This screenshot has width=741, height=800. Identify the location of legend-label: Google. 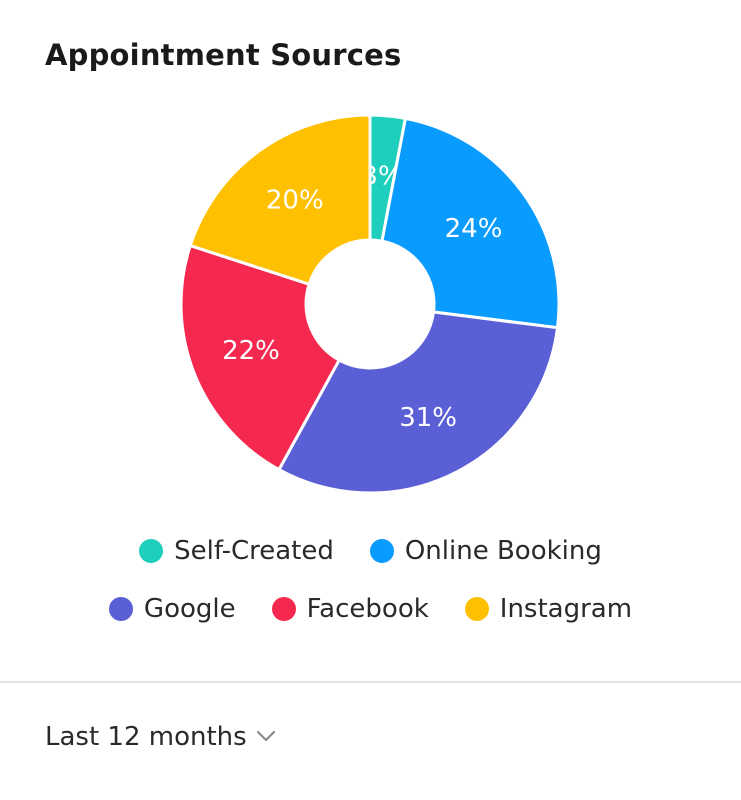
(189, 609).